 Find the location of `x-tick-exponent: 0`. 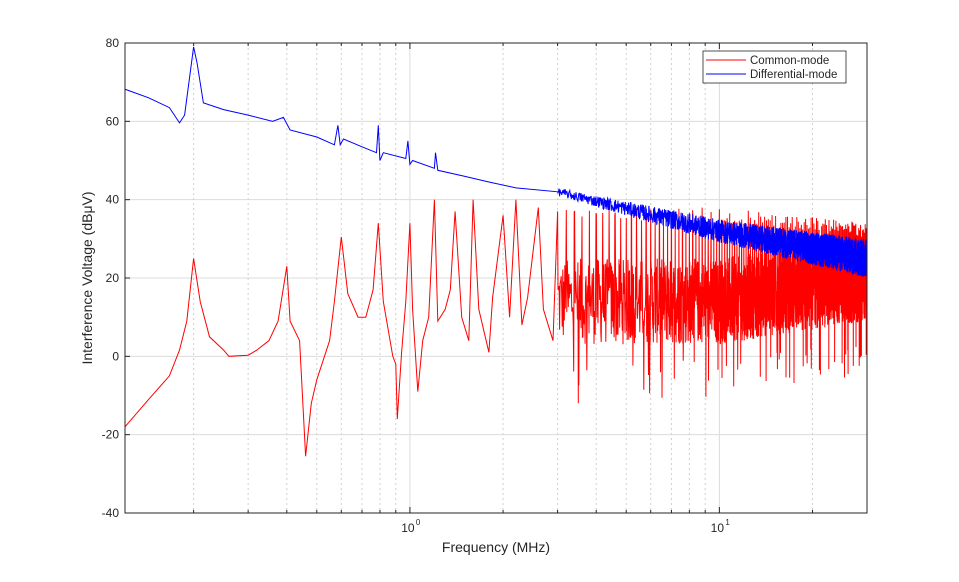

x-tick-exponent: 0 is located at coordinates (418, 522).